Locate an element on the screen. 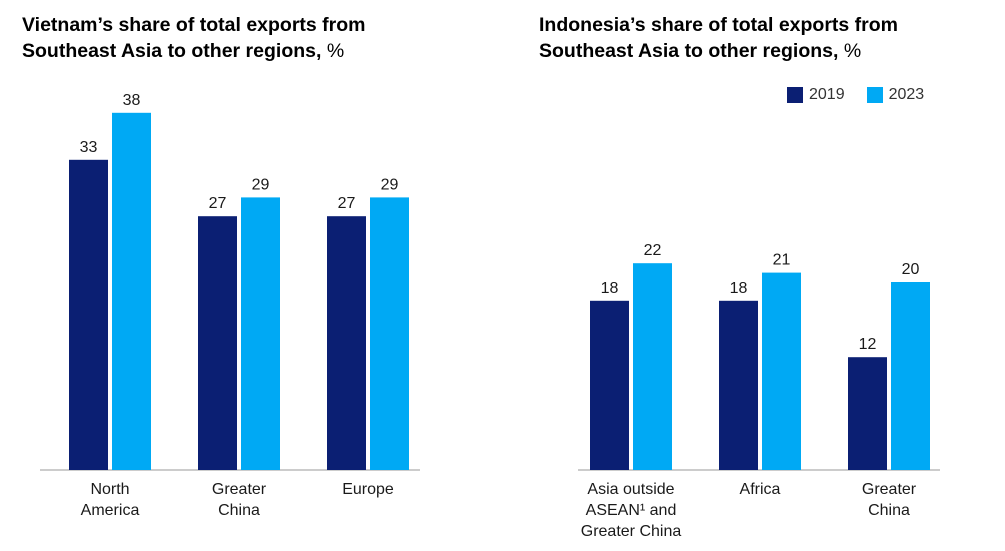 This screenshot has height=551, width=1005. data-label: 22 is located at coordinates (653, 250).